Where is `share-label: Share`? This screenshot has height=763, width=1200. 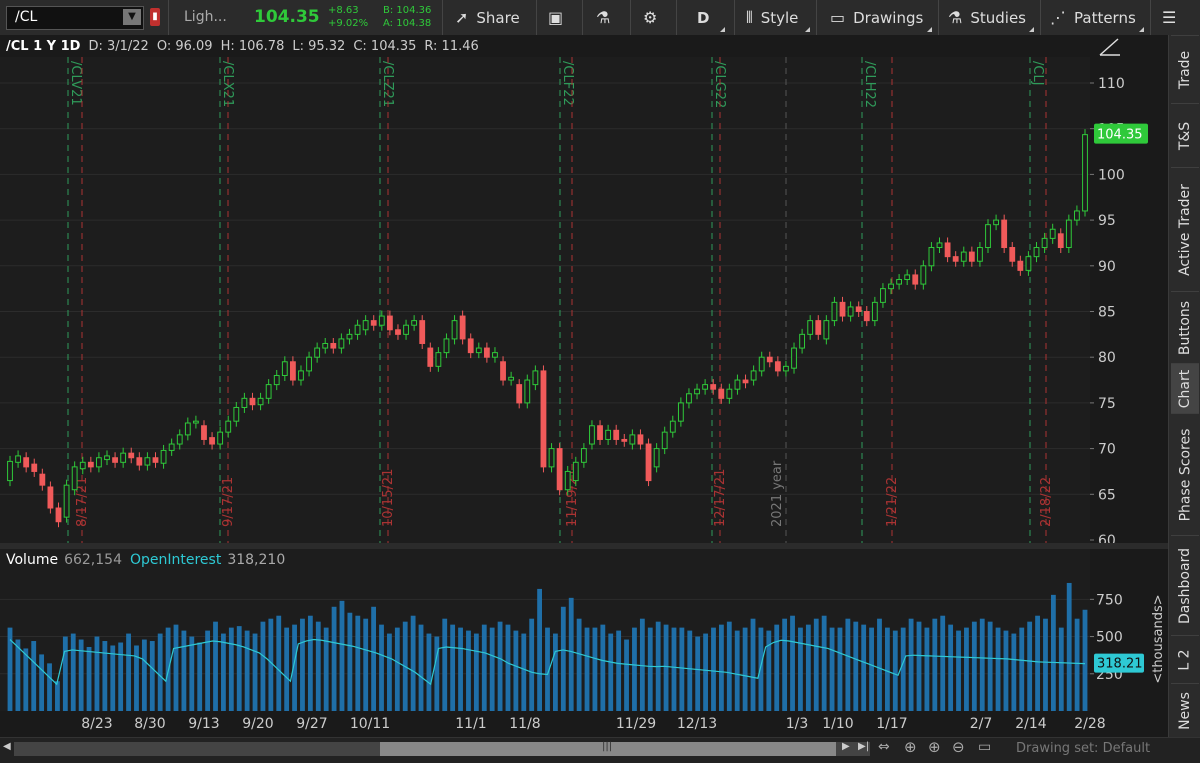 share-label: Share is located at coordinates (498, 17).